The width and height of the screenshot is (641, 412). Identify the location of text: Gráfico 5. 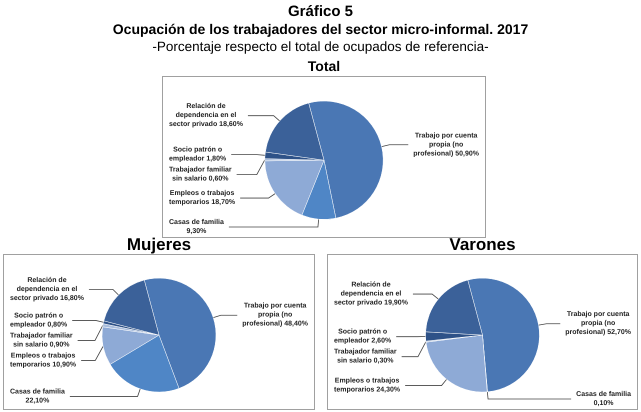
(320, 12).